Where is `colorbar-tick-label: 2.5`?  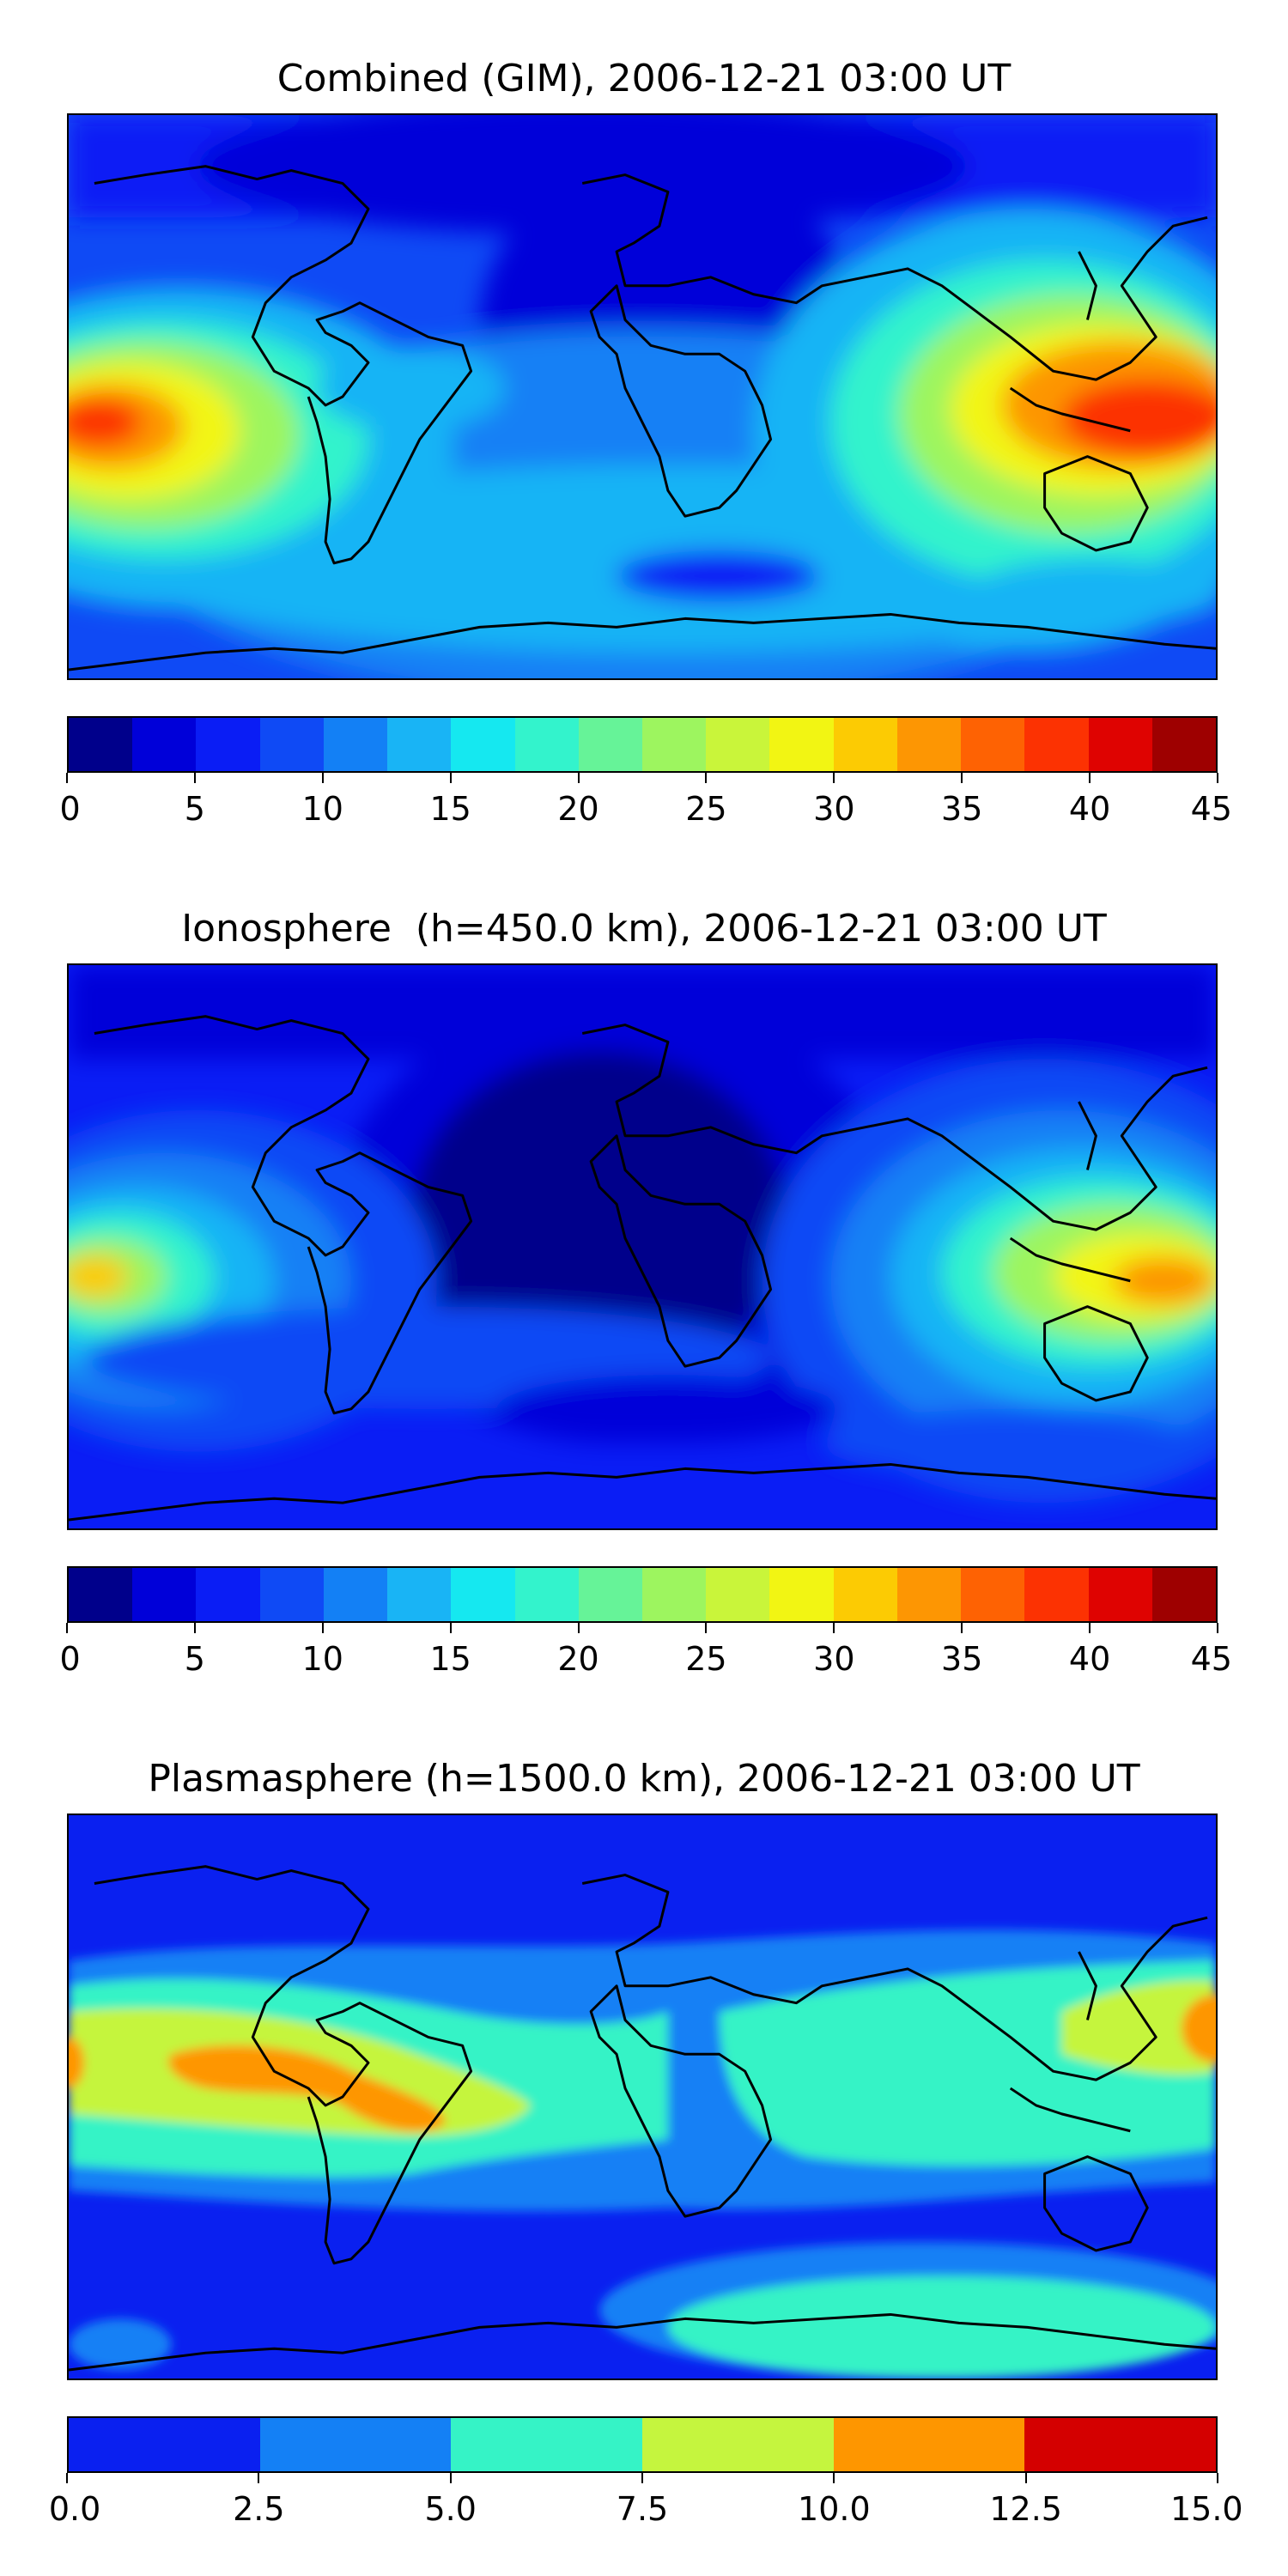
colorbar-tick-label: 2.5 is located at coordinates (259, 2509).